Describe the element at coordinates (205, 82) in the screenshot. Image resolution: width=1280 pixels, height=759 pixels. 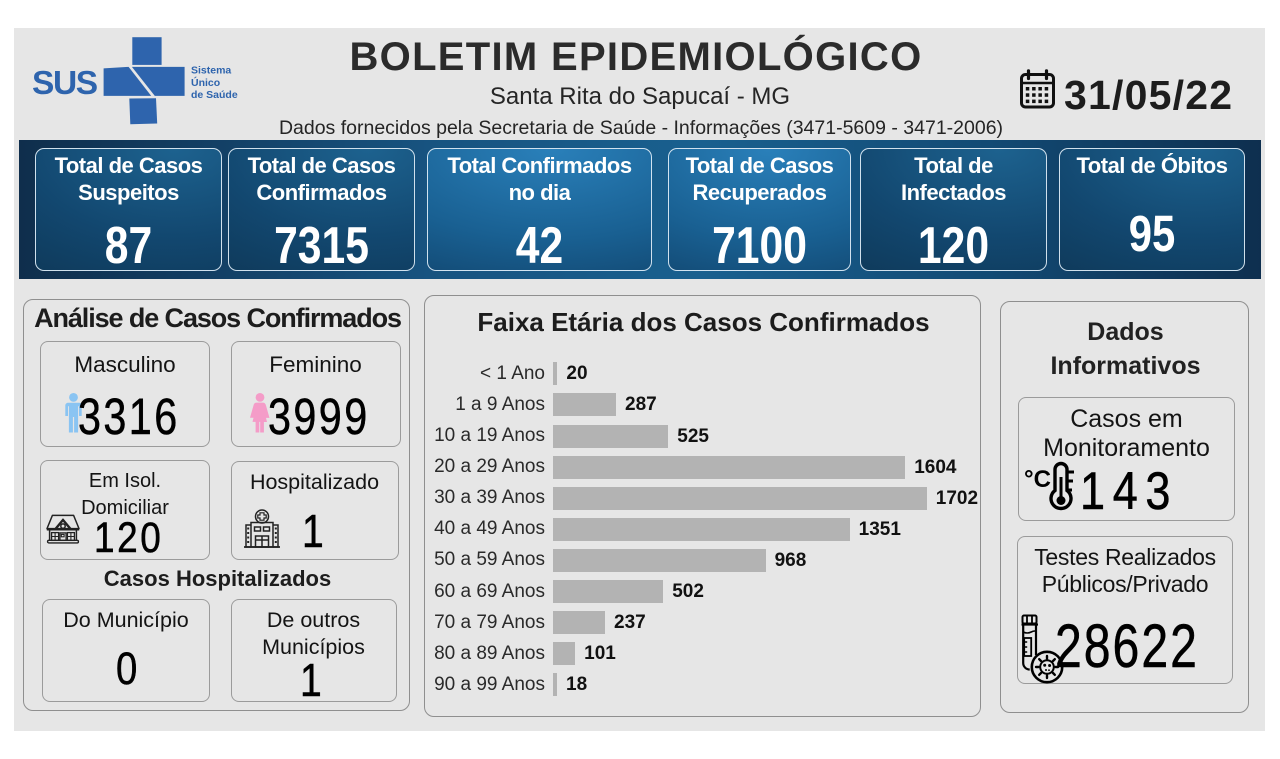
I see `svg-text: Único` at that location.